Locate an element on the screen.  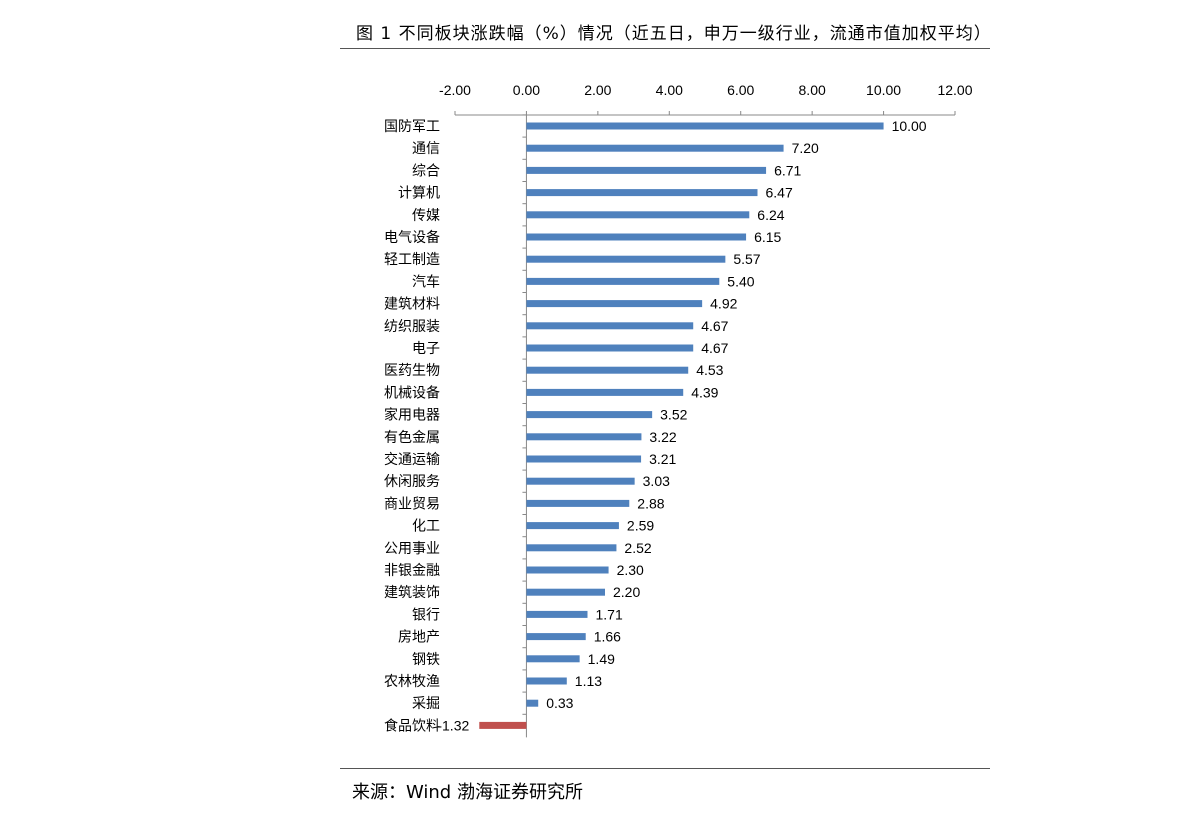
category-label: 机械设备 is located at coordinates (412, 392).